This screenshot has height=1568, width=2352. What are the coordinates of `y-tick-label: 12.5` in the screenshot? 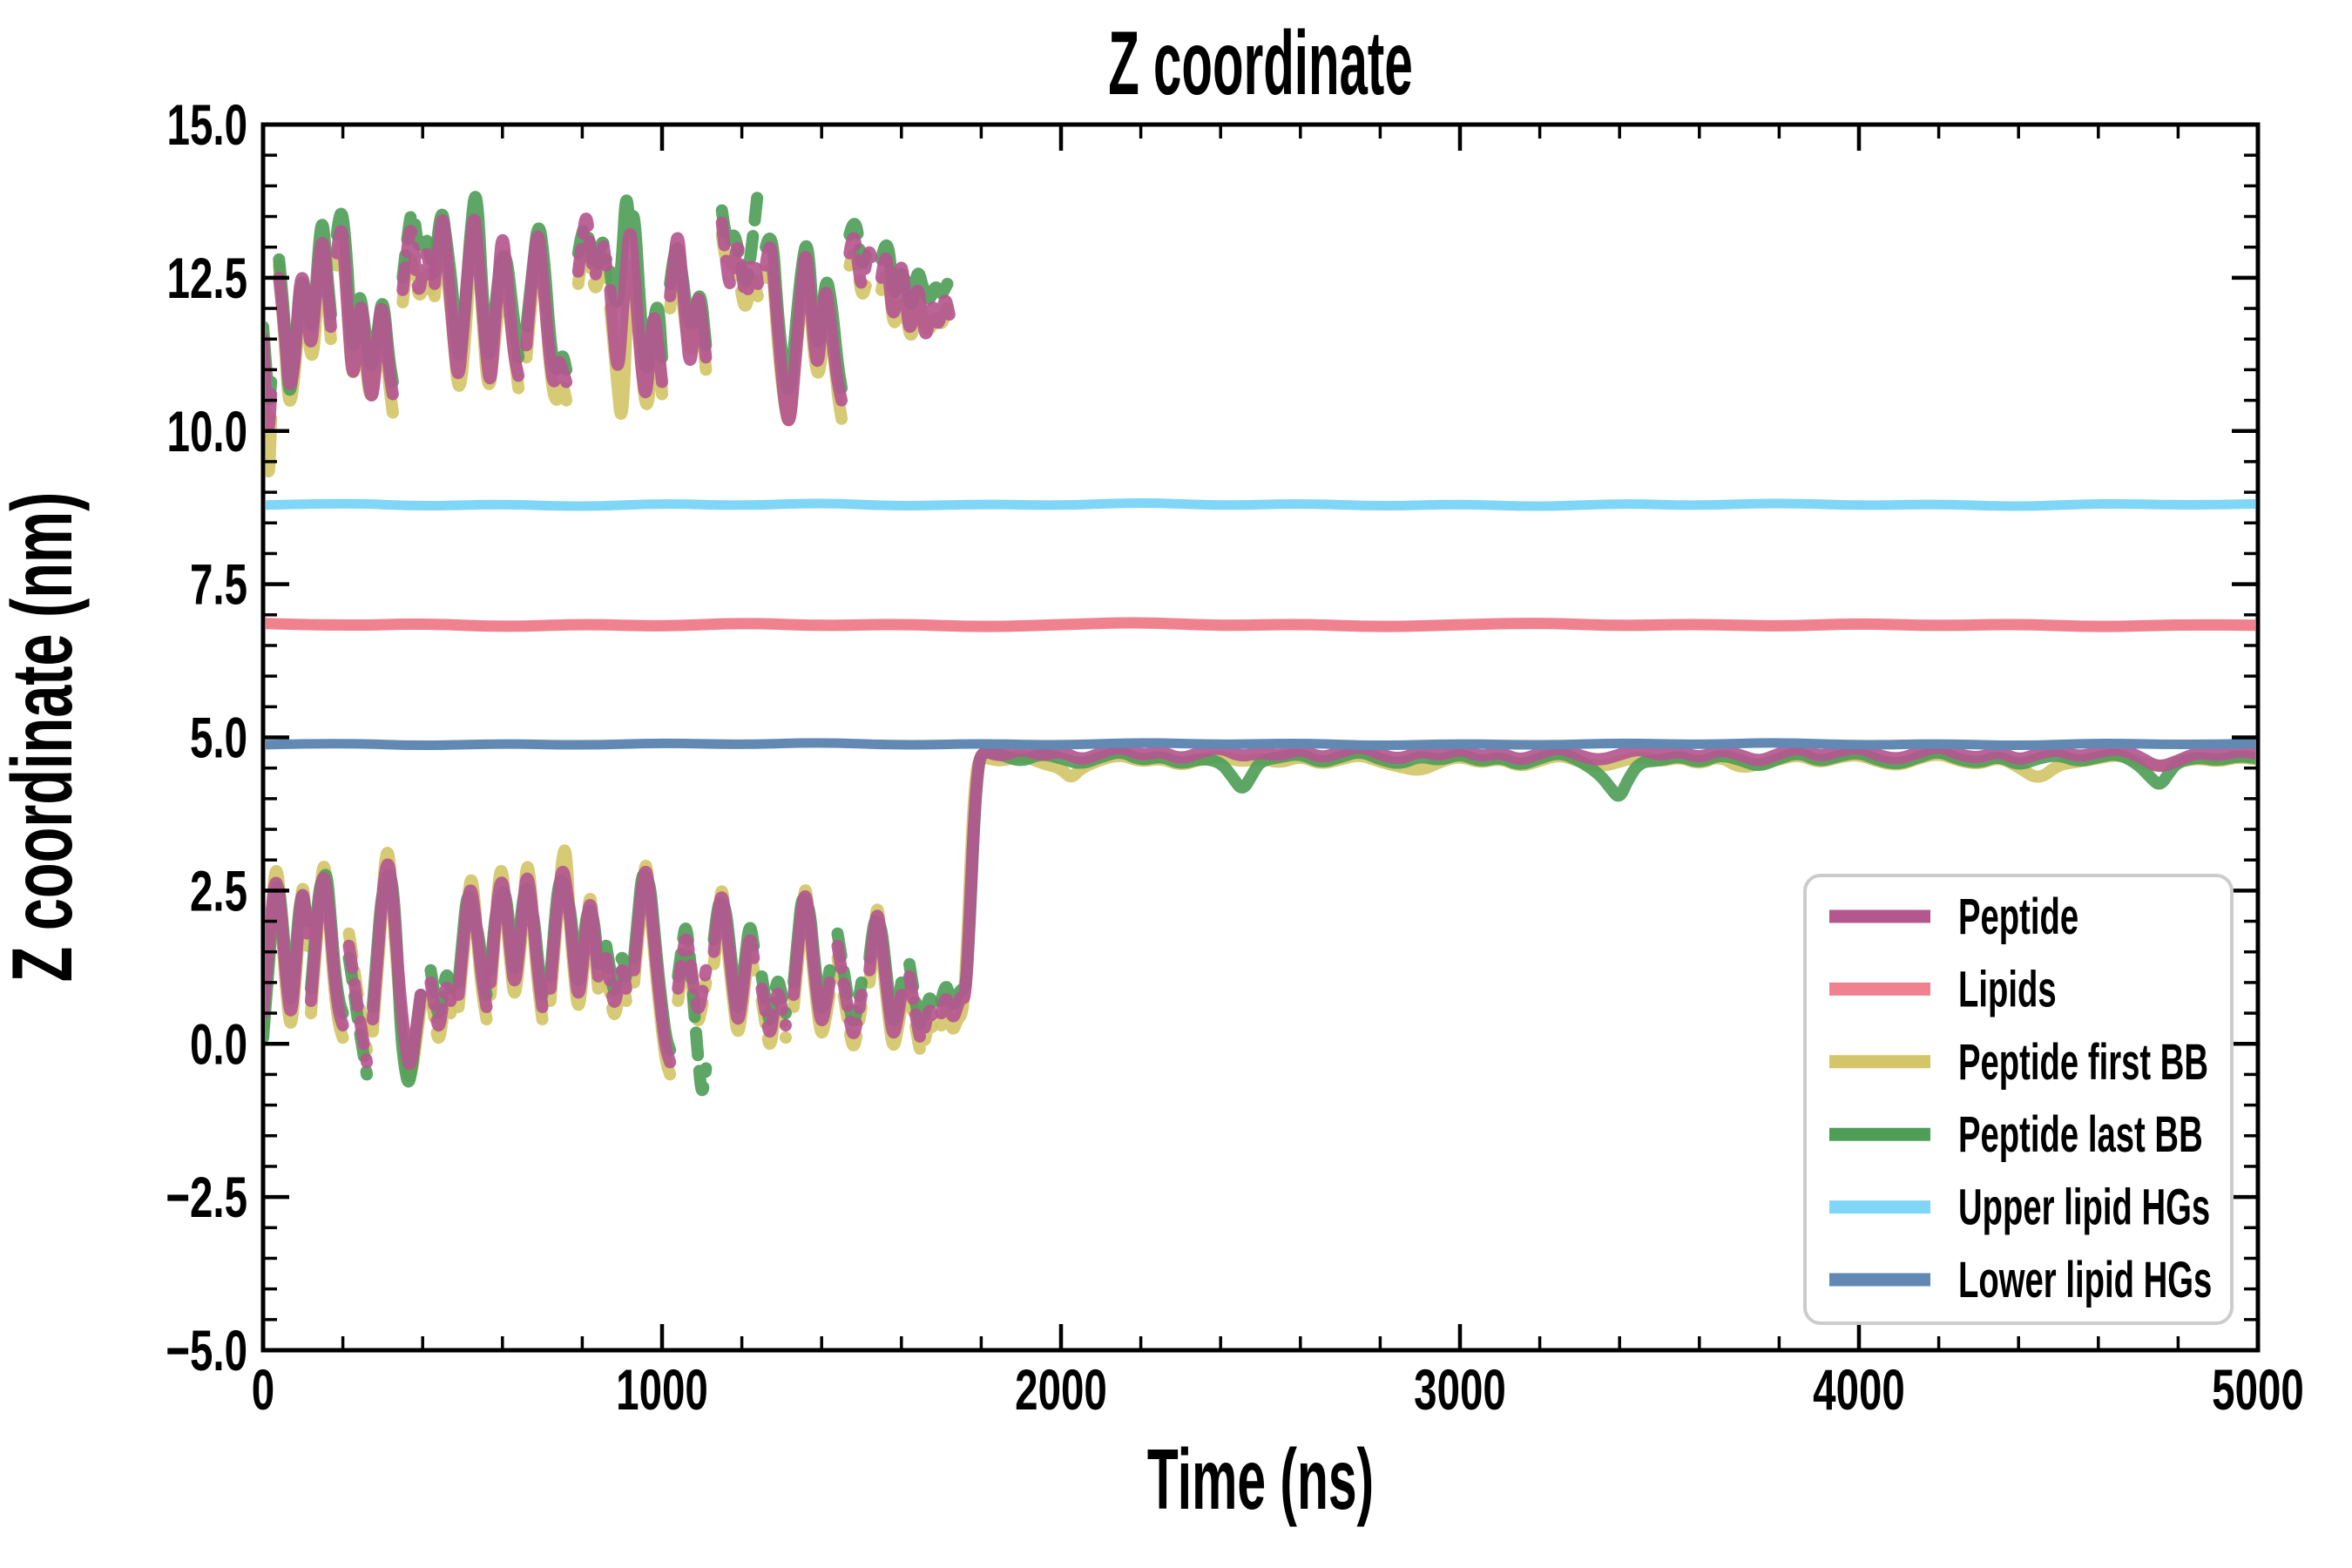 It's located at (207, 278).